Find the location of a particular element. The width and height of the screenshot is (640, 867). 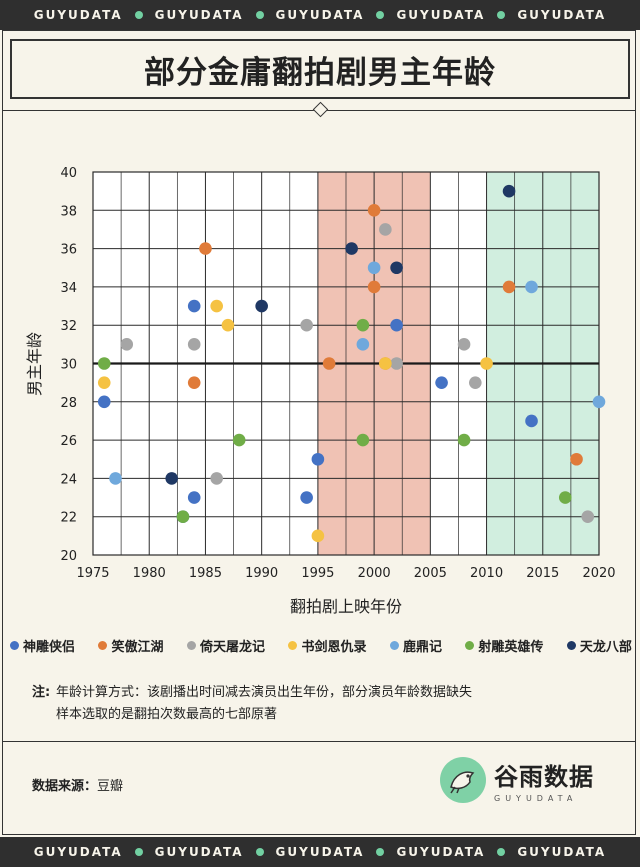

y-axis-label: 男主年龄 is located at coordinates (34, 364).